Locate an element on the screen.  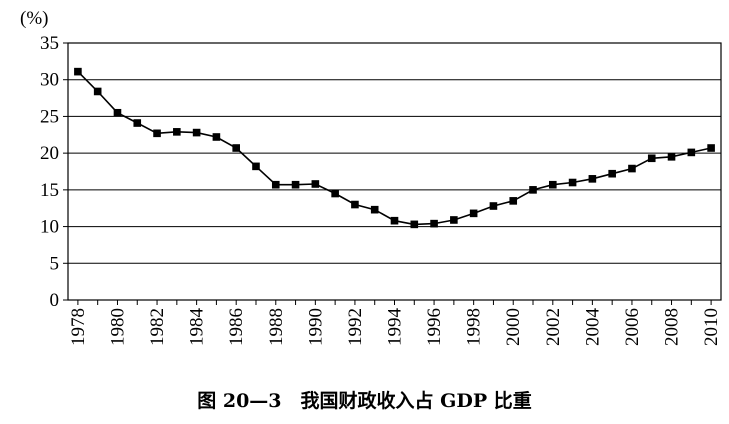
x-tick-label: 2010 is located at coordinates (711, 327).